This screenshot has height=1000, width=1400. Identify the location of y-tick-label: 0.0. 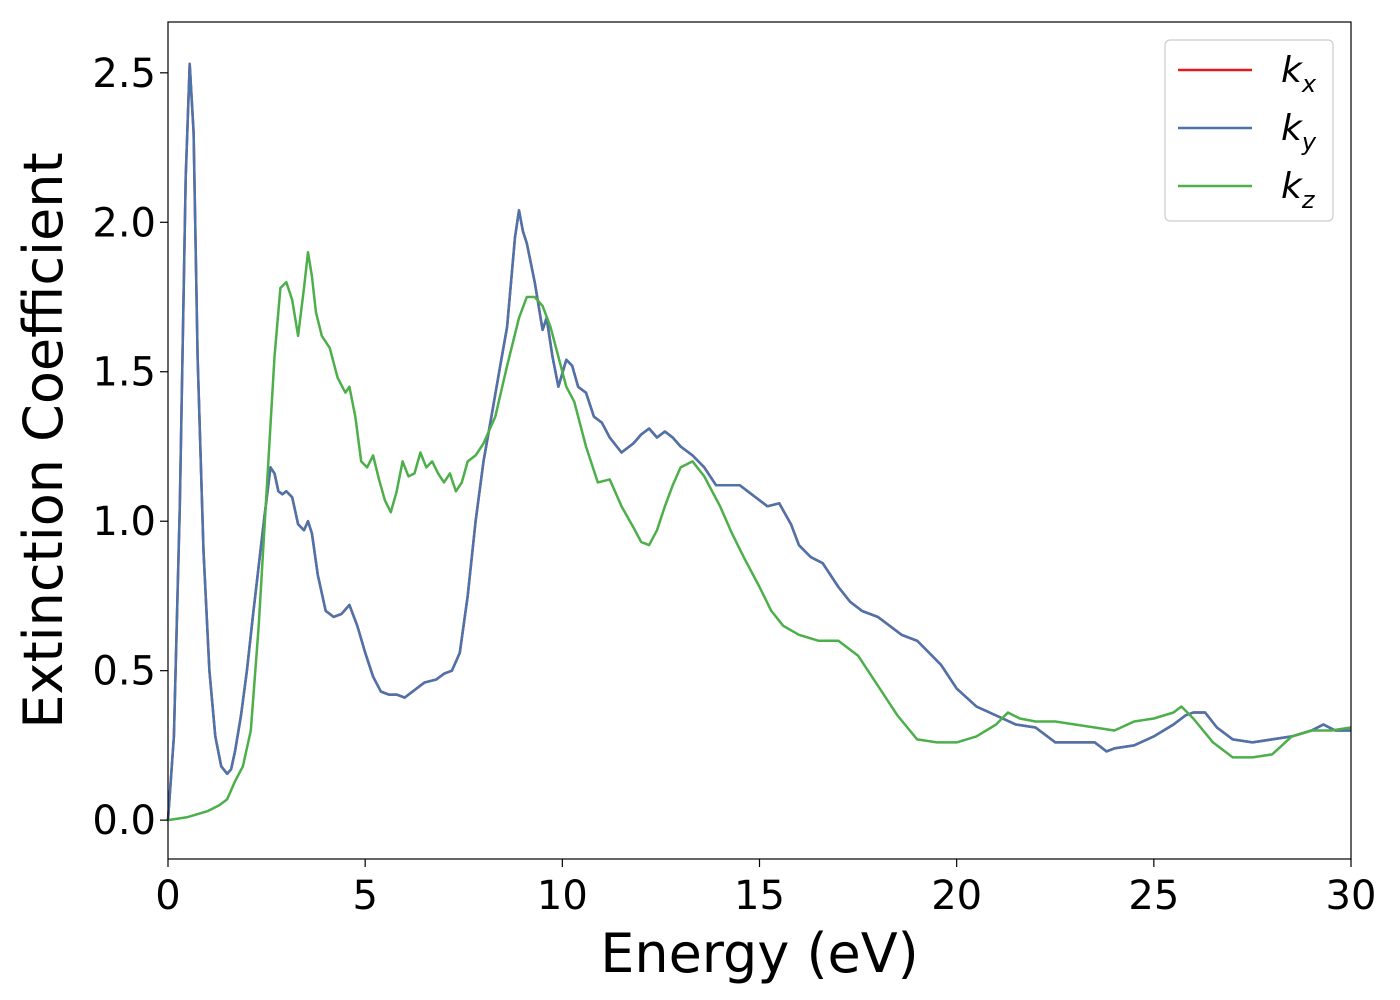
(124, 821).